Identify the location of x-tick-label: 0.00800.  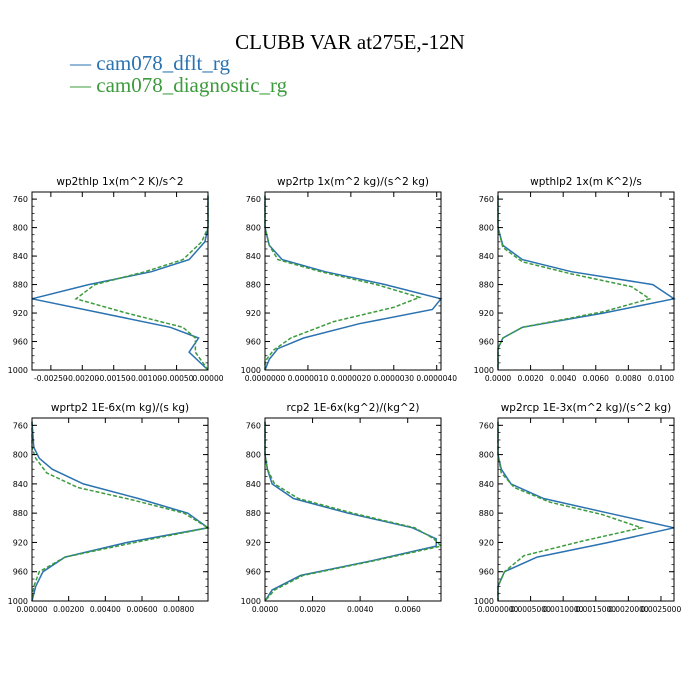
(178, 609).